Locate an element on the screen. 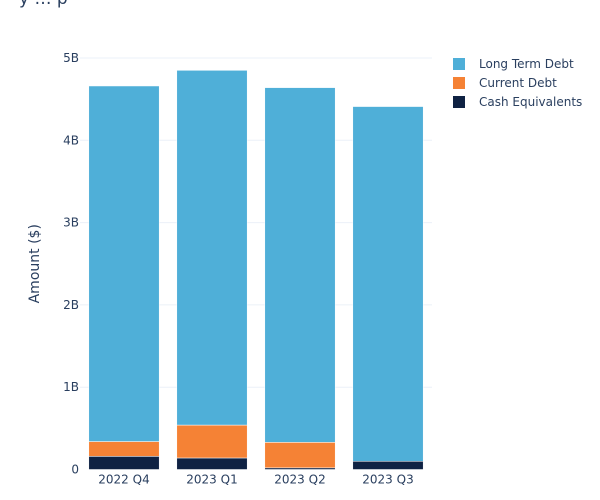  chart-title: y … p is located at coordinates (43, 4).